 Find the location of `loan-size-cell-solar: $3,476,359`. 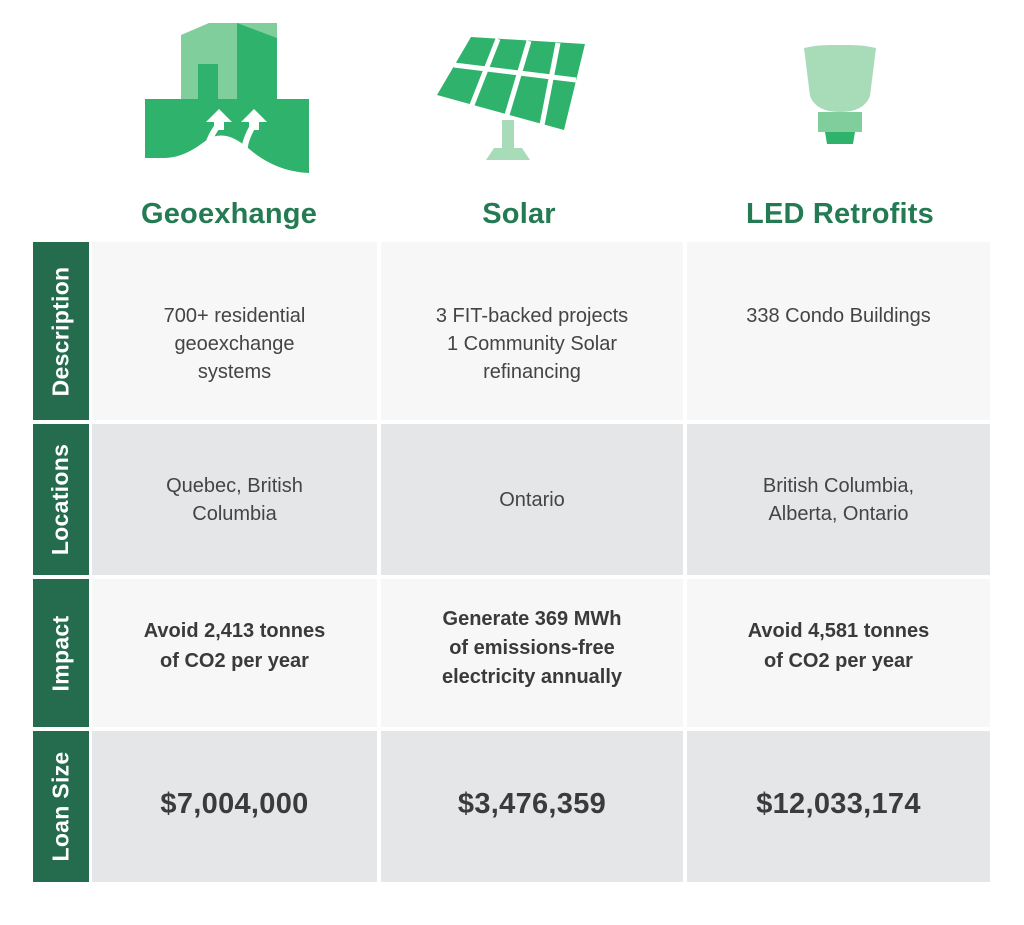

loan-size-cell-solar: $3,476,359 is located at coordinates (532, 806).